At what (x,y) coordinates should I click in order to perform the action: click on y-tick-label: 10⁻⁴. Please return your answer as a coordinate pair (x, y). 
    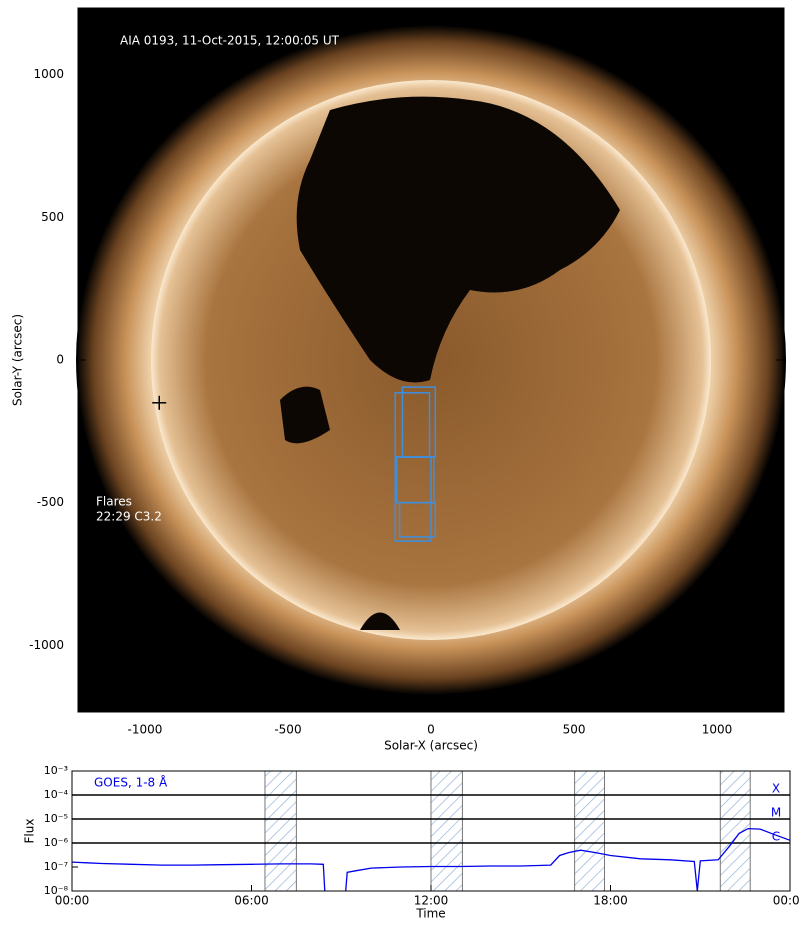
    Looking at the image, I should click on (56, 794).